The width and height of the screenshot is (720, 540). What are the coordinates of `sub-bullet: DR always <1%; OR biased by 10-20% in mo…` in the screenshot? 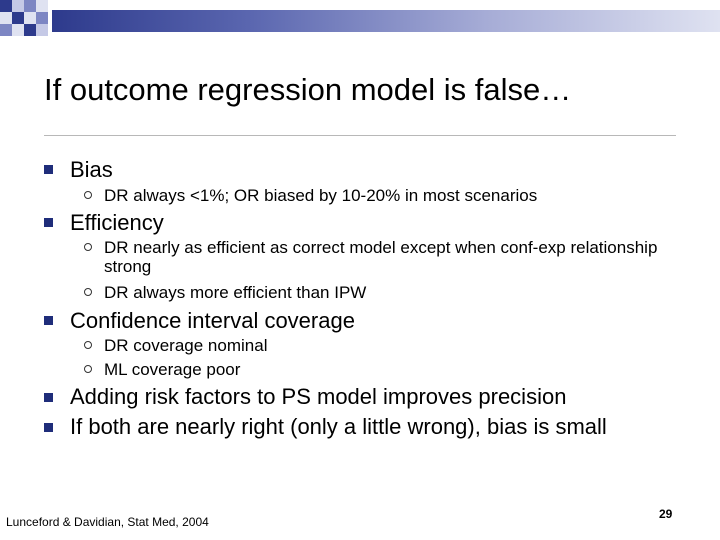 It's located at (321, 195).